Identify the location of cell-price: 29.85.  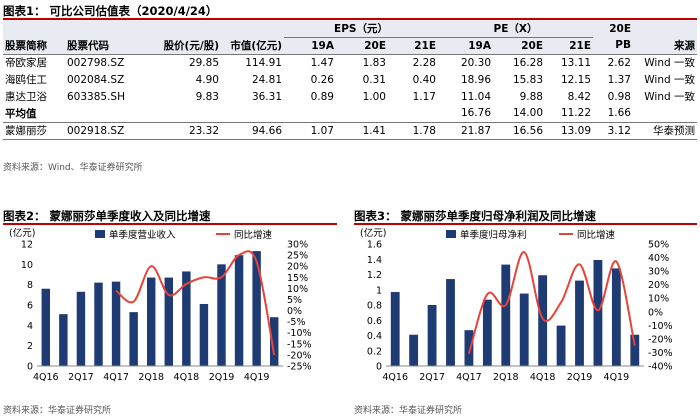
(203, 62).